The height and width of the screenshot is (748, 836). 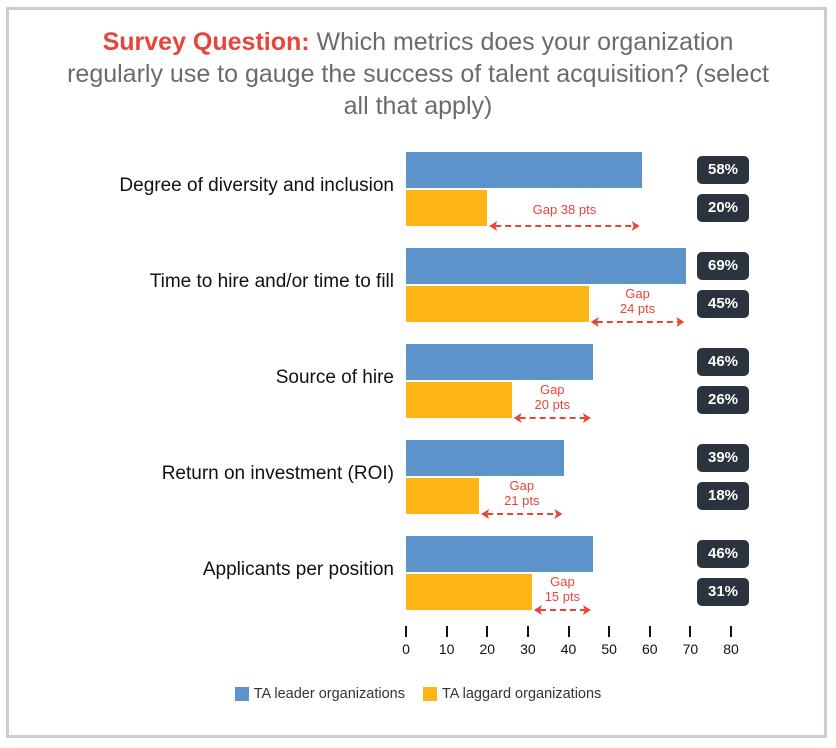 What do you see at coordinates (522, 500) in the screenshot?
I see `gap-annotation-line-2: 21 pts` at bounding box center [522, 500].